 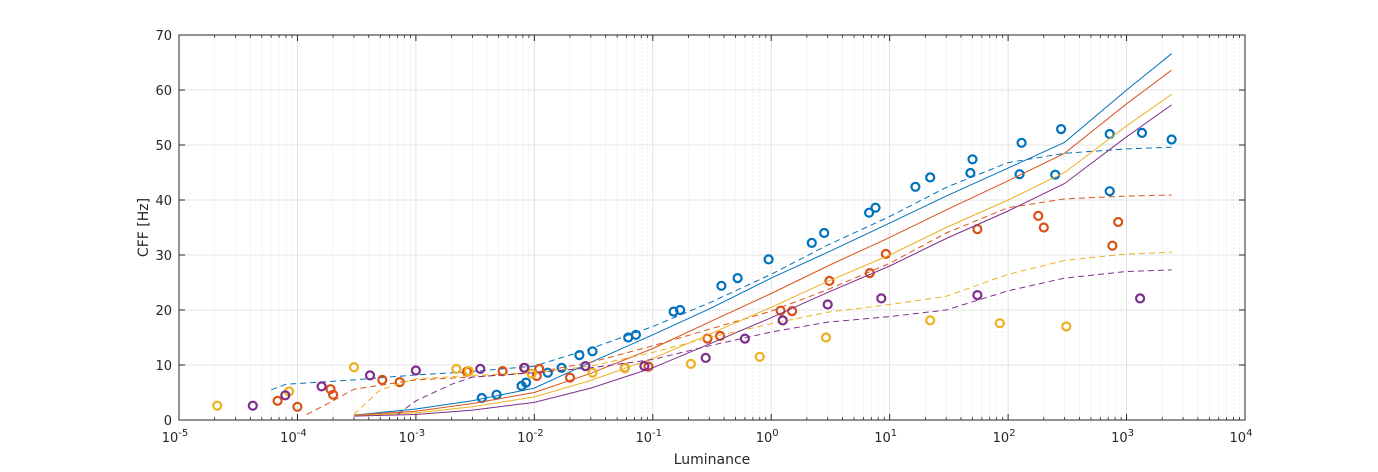 I want to click on x-tick-label: 10⁻¹, so click(x=649, y=437).